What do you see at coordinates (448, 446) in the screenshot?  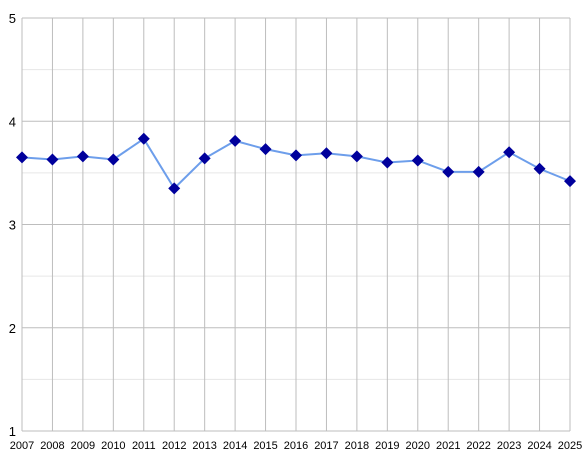 I see `x-tick-label: 2021` at bounding box center [448, 446].